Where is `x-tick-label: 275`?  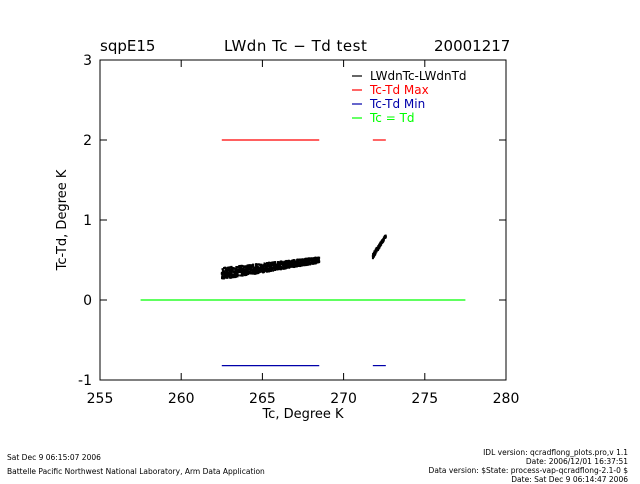 x-tick-label: 275 is located at coordinates (424, 399).